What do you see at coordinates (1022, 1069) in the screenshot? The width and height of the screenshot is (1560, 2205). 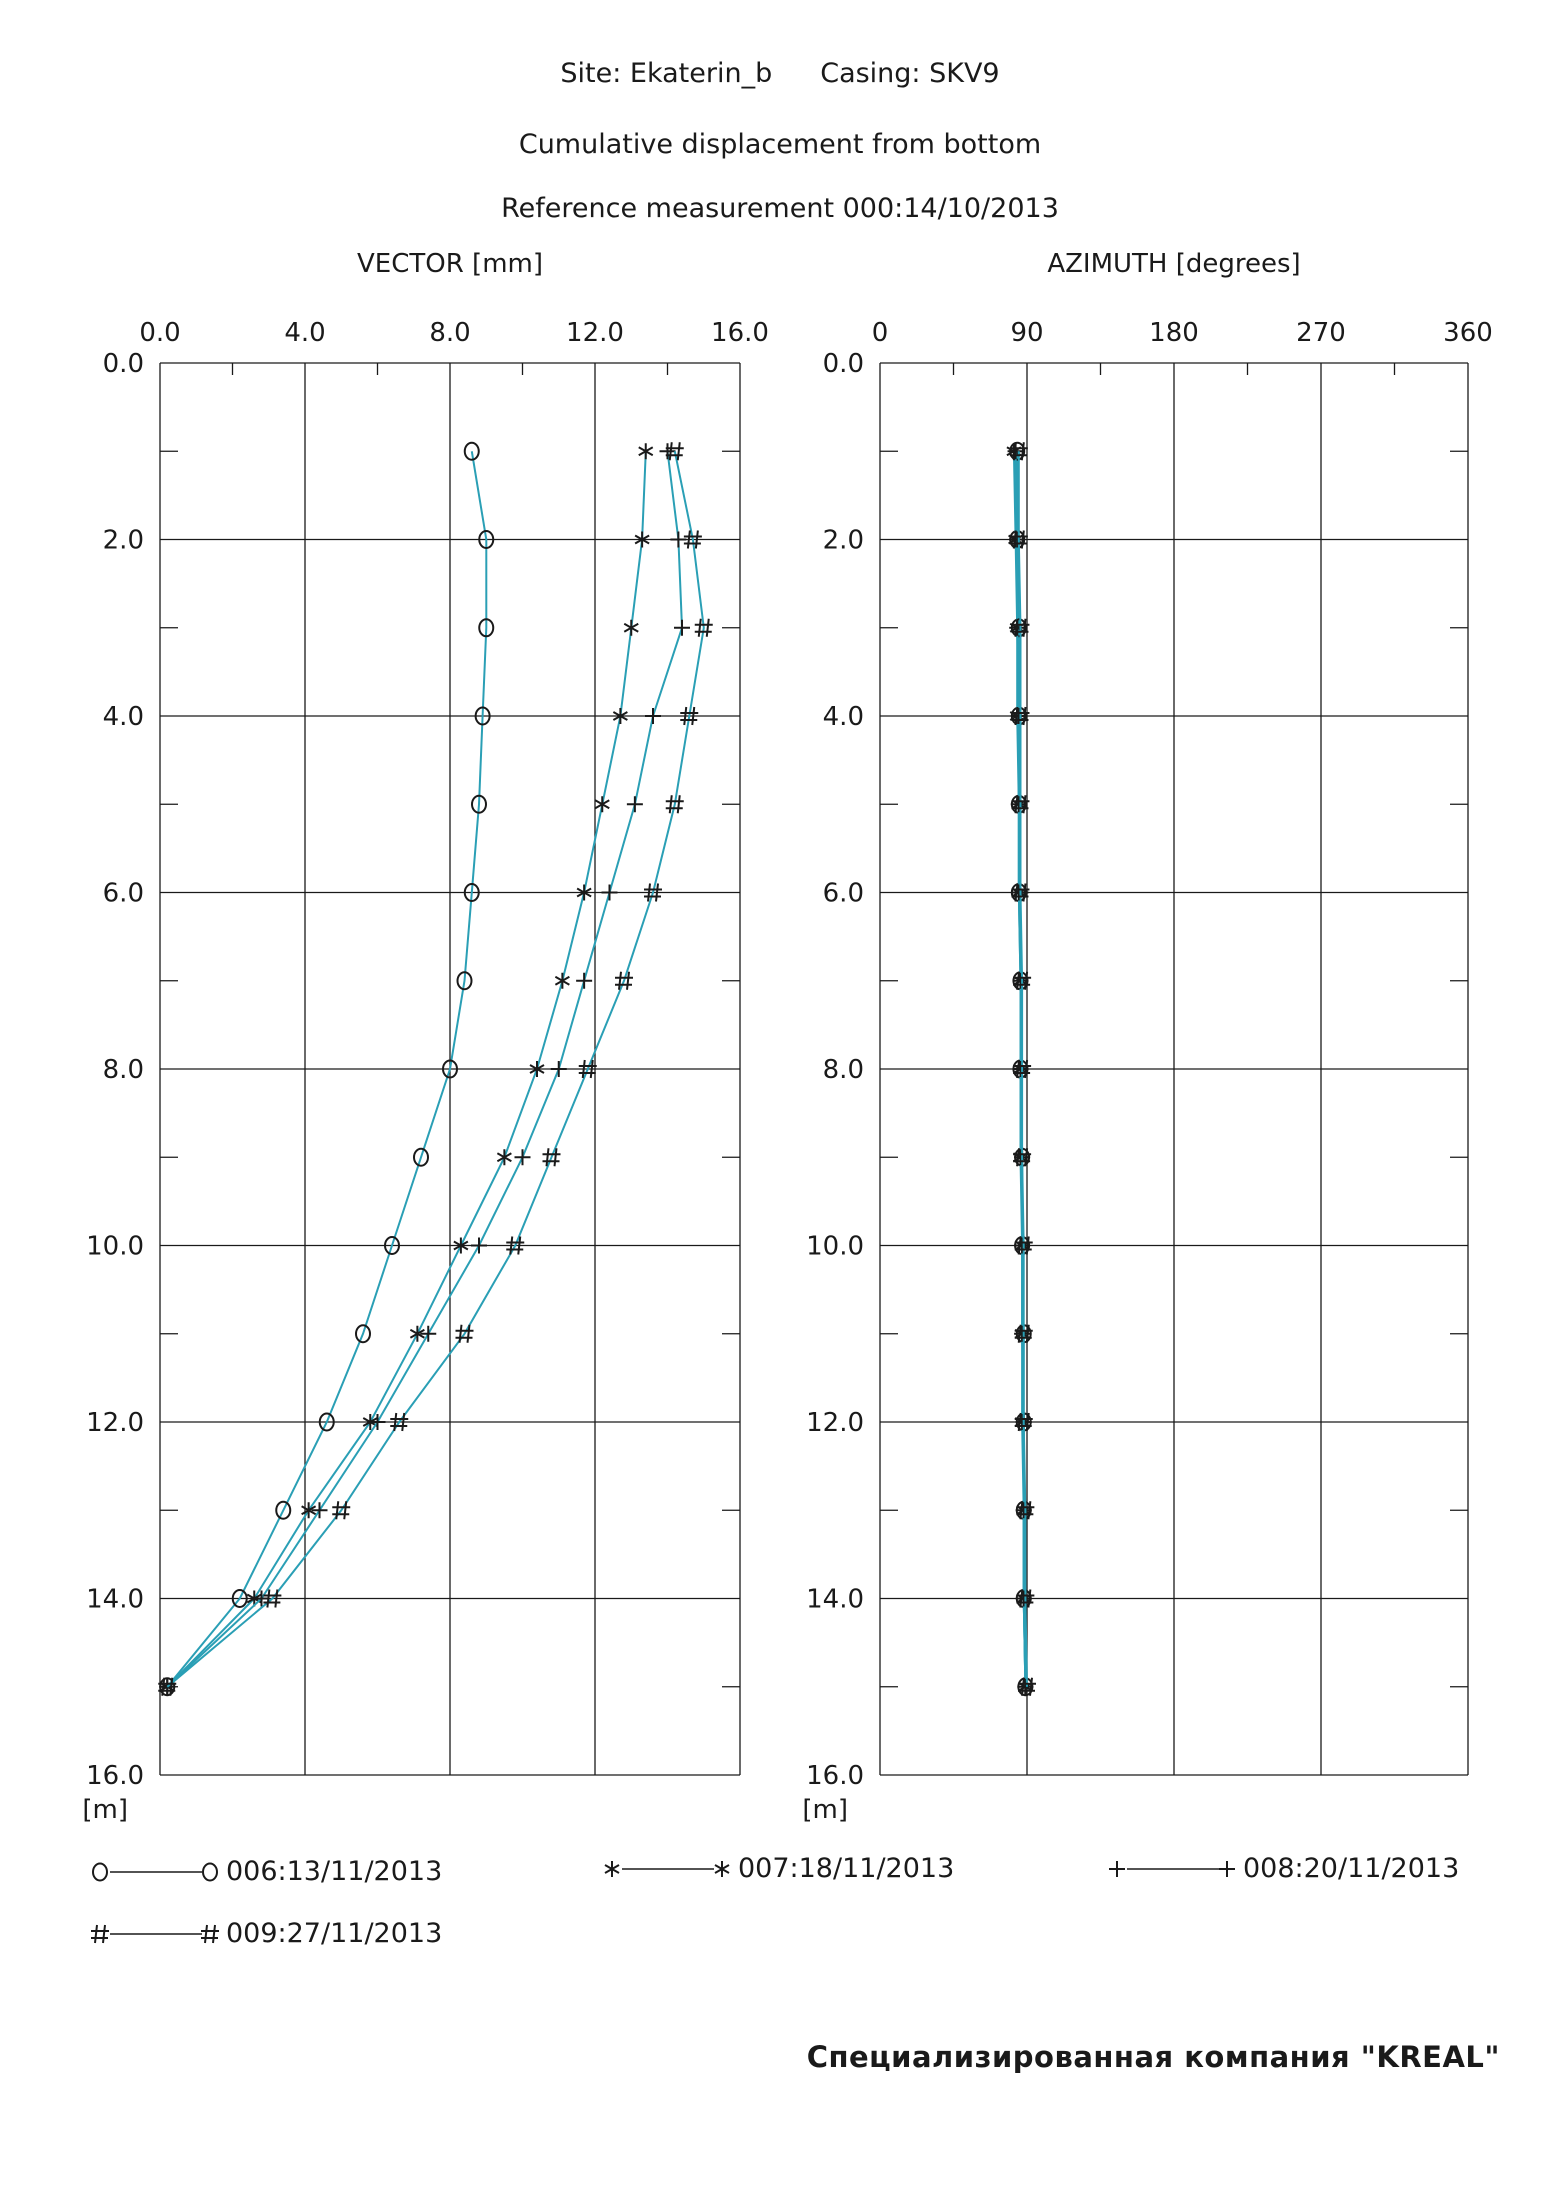 I see `series-line` at bounding box center [1022, 1069].